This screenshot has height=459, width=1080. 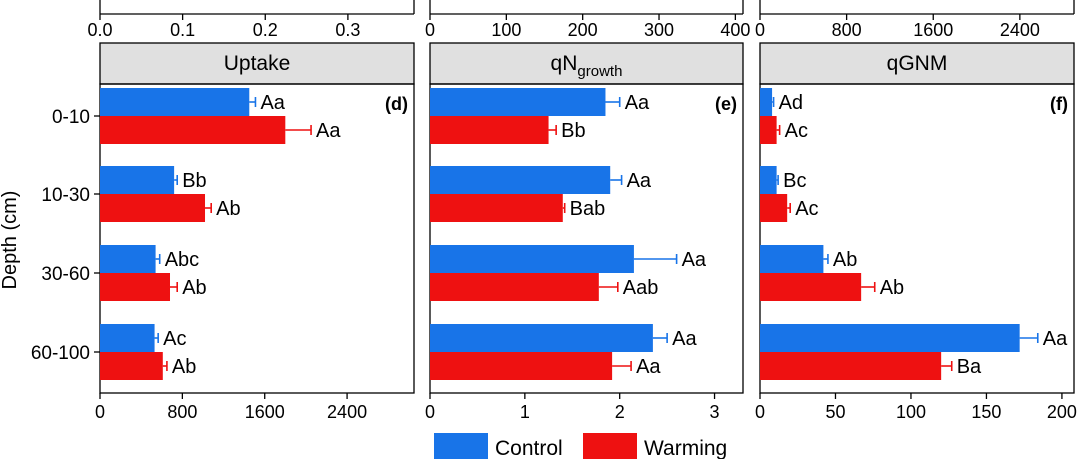 What do you see at coordinates (564, 63) in the screenshot?
I see `panel-title-main: qN` at bounding box center [564, 63].